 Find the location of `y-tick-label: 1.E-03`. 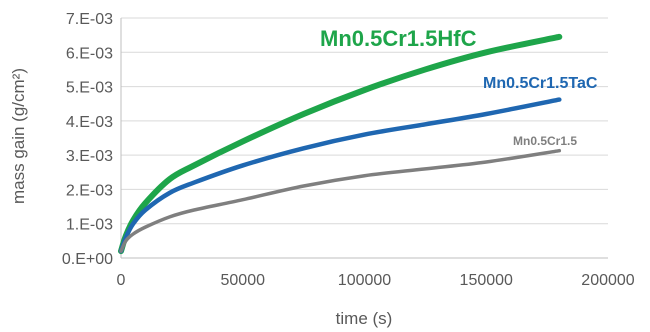

y-tick-label: 1.E-03 is located at coordinates (89, 225).